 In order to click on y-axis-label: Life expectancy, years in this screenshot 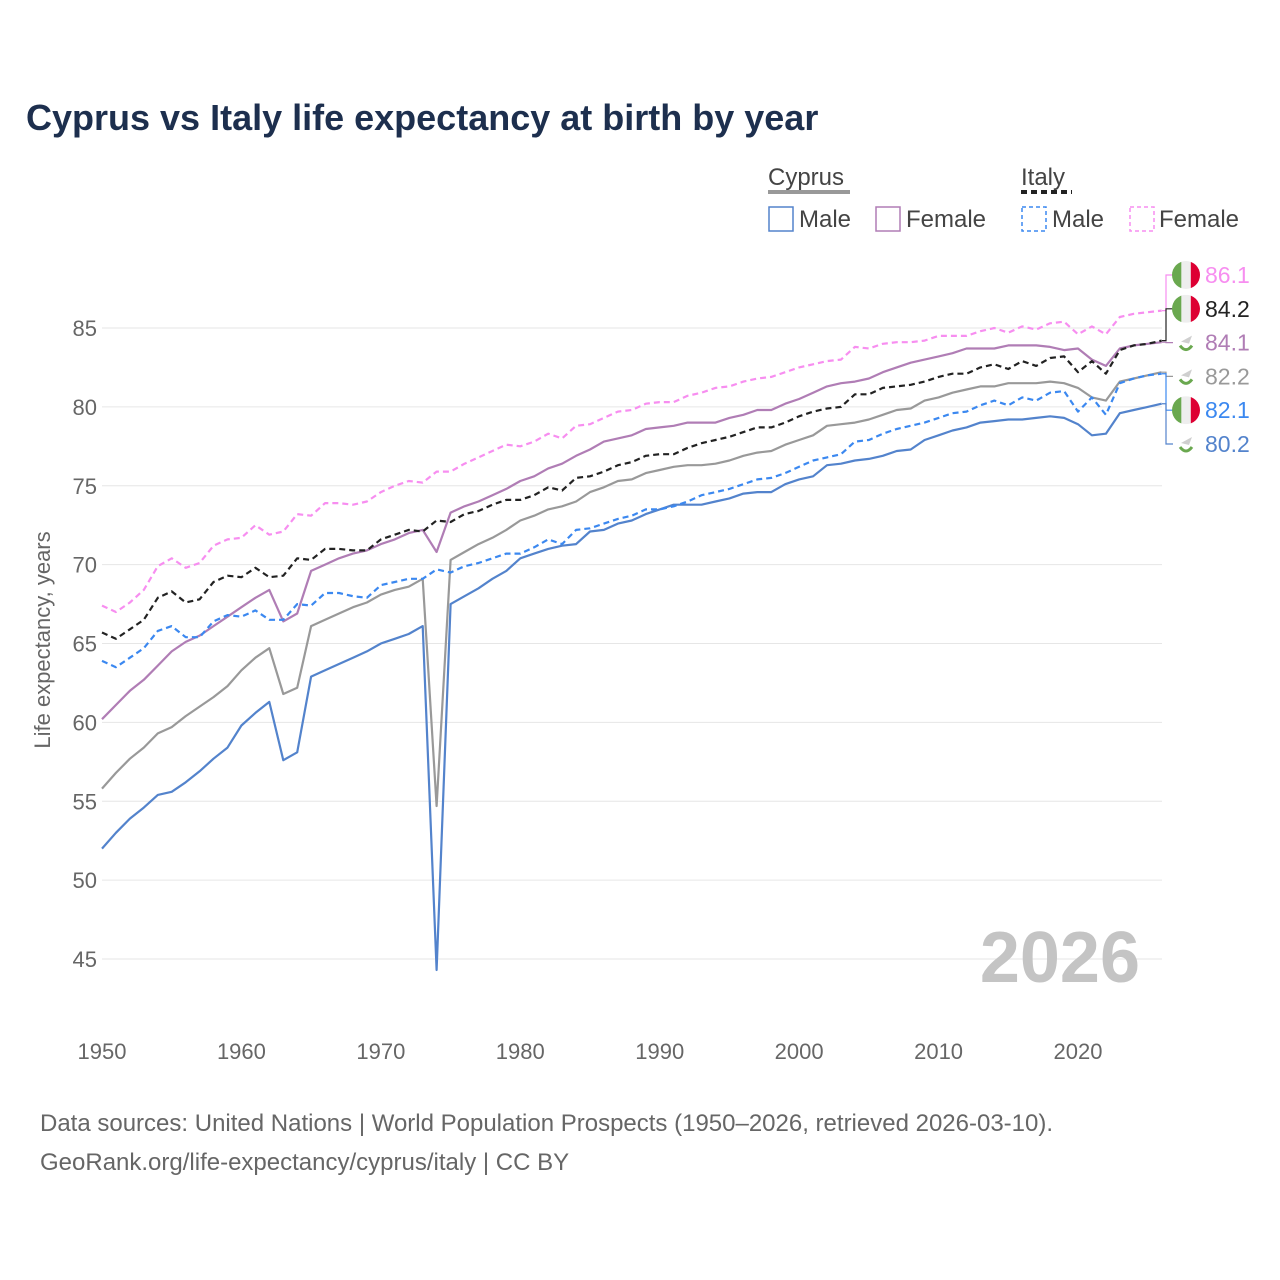, I will do `click(42, 639)`.